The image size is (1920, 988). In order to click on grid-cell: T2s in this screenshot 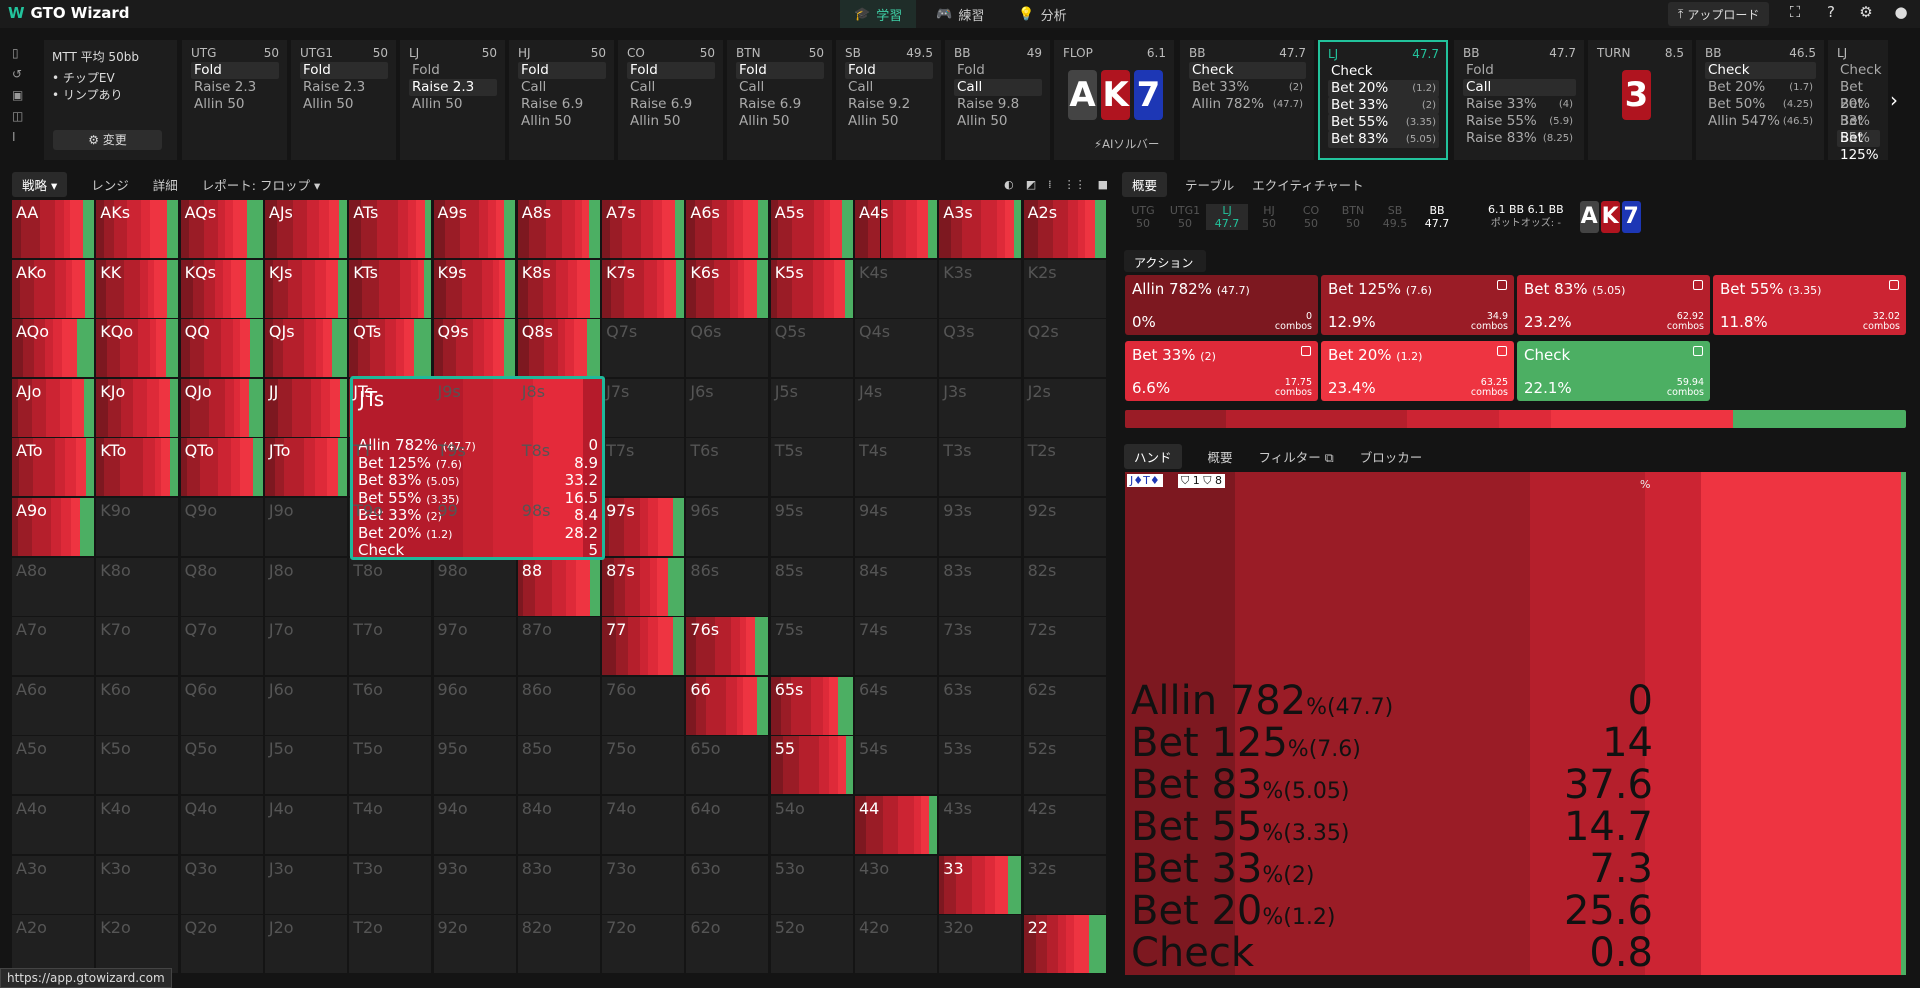, I will do `click(1064, 467)`.